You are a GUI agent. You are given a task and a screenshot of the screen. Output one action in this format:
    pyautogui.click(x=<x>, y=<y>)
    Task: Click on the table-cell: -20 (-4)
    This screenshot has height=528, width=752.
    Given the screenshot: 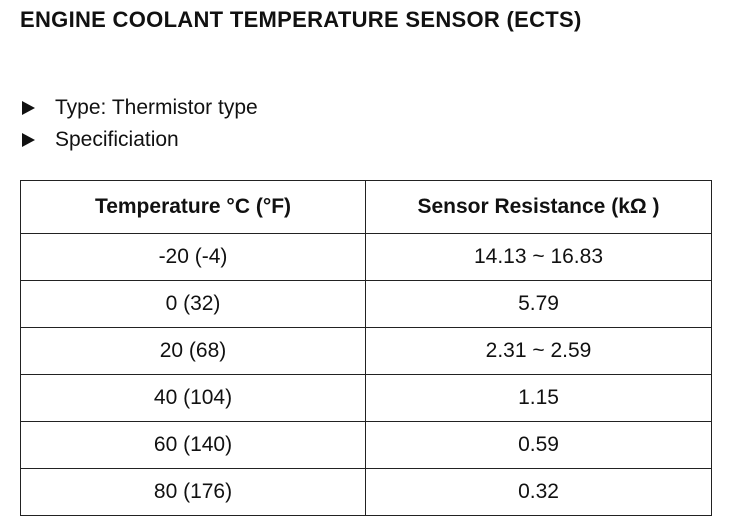 What is the action you would take?
    pyautogui.click(x=193, y=257)
    